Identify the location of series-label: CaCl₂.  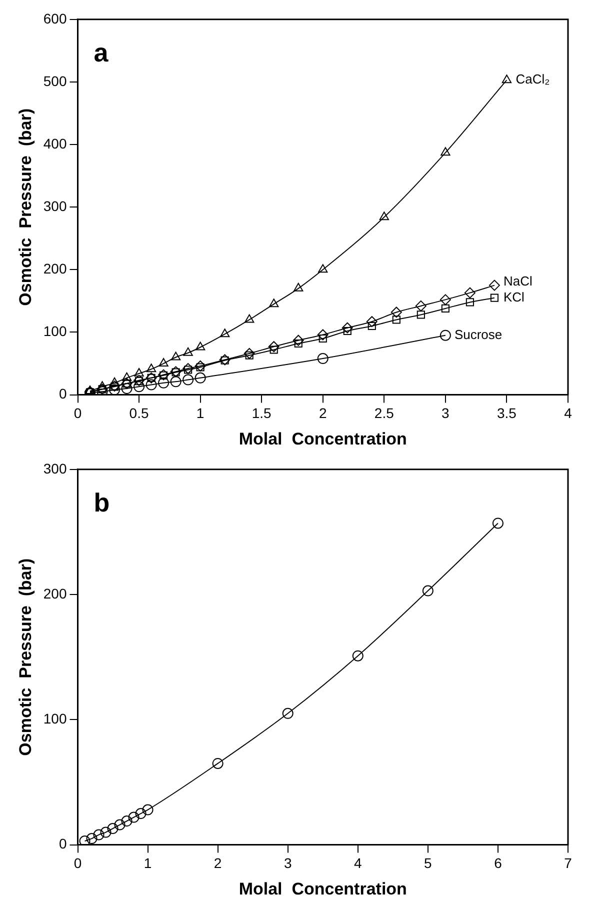
(533, 79).